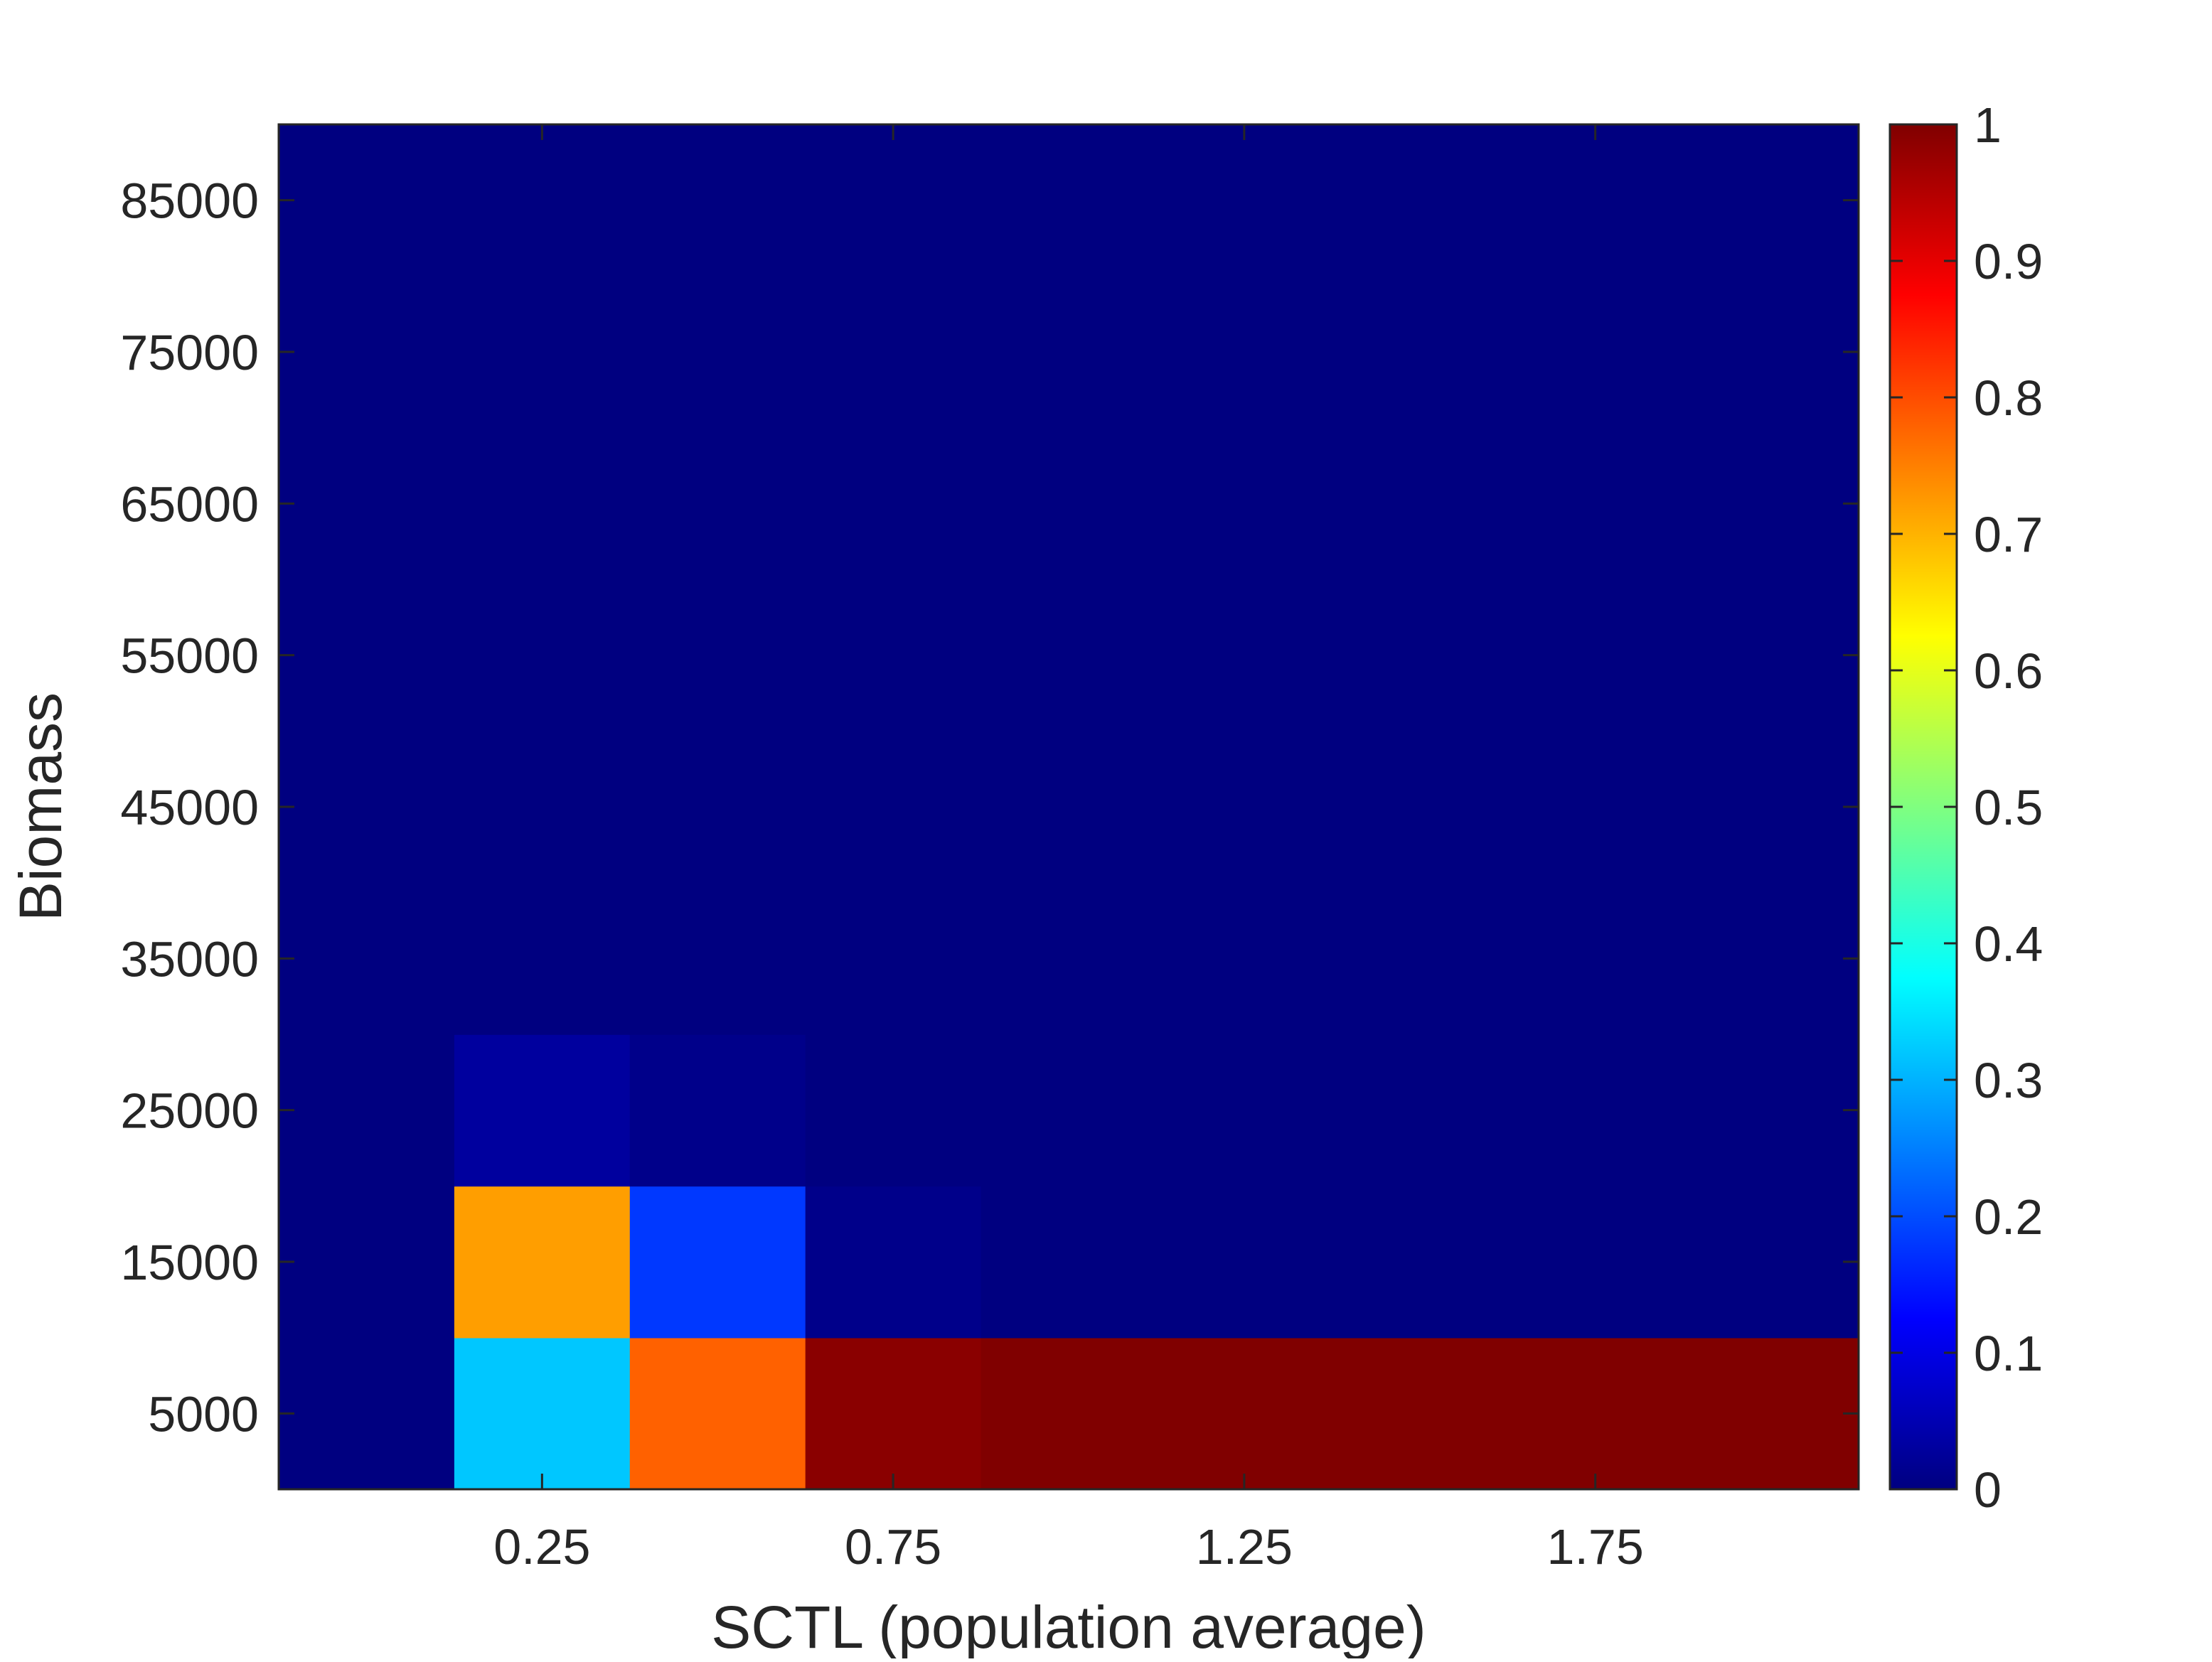  What do you see at coordinates (1595, 1547) in the screenshot?
I see `x-tick-label: 1.75` at bounding box center [1595, 1547].